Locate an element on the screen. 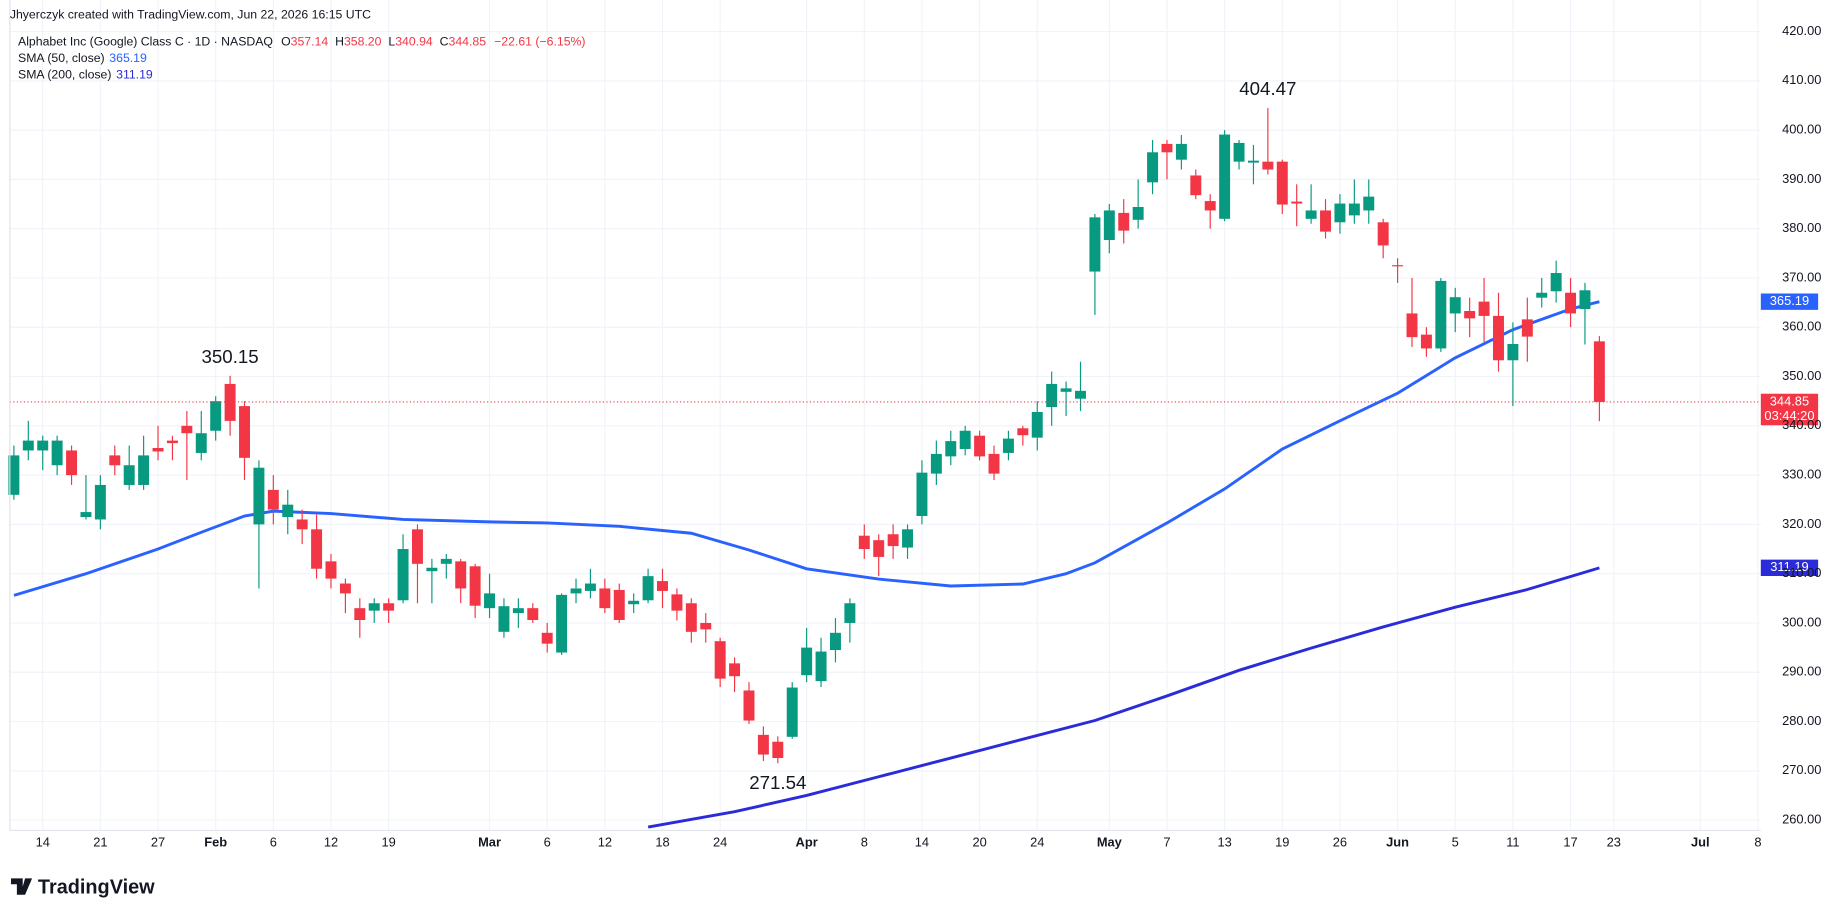  sma-value-label: 365.19 is located at coordinates (1789, 300).